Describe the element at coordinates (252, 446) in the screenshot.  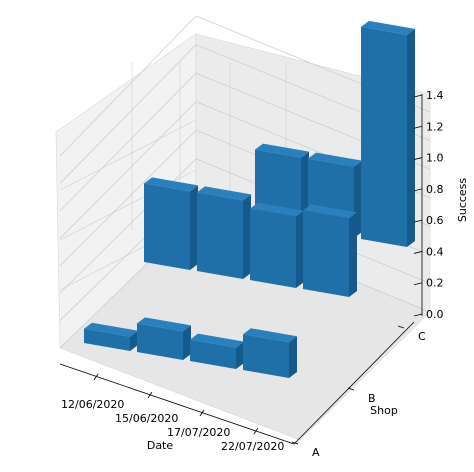
I see `x-tick-label: 22/07/2020` at that location.